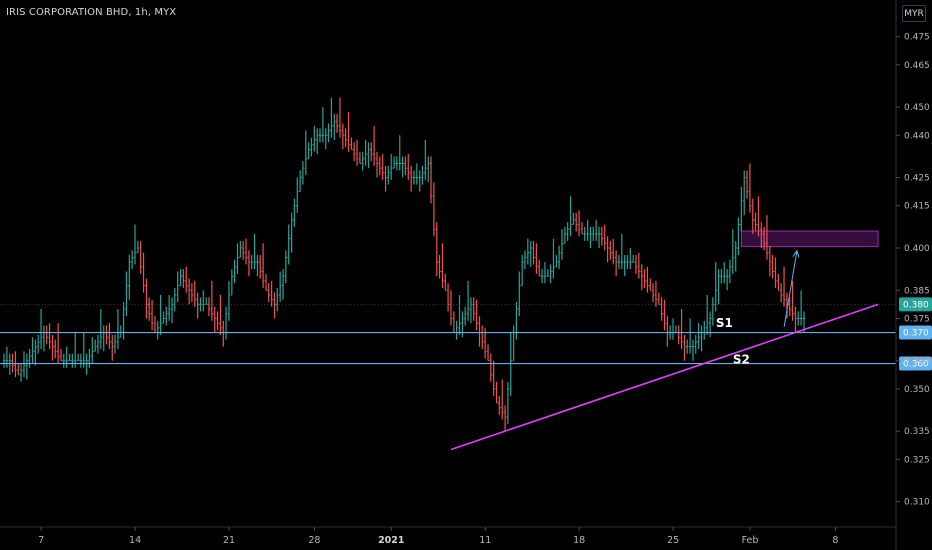  I want to click on support-trendline, so click(664, 377).